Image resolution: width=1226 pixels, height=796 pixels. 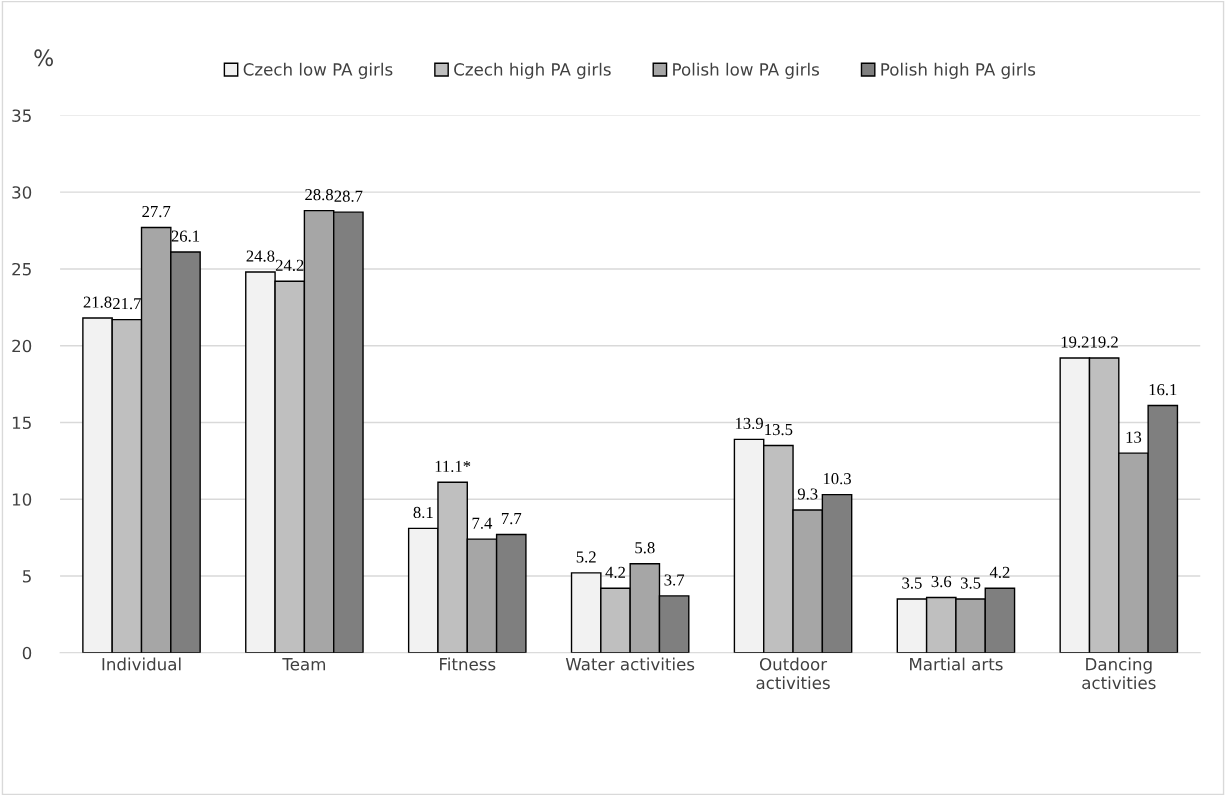 I want to click on y-tick-label: 25, so click(x=21, y=269).